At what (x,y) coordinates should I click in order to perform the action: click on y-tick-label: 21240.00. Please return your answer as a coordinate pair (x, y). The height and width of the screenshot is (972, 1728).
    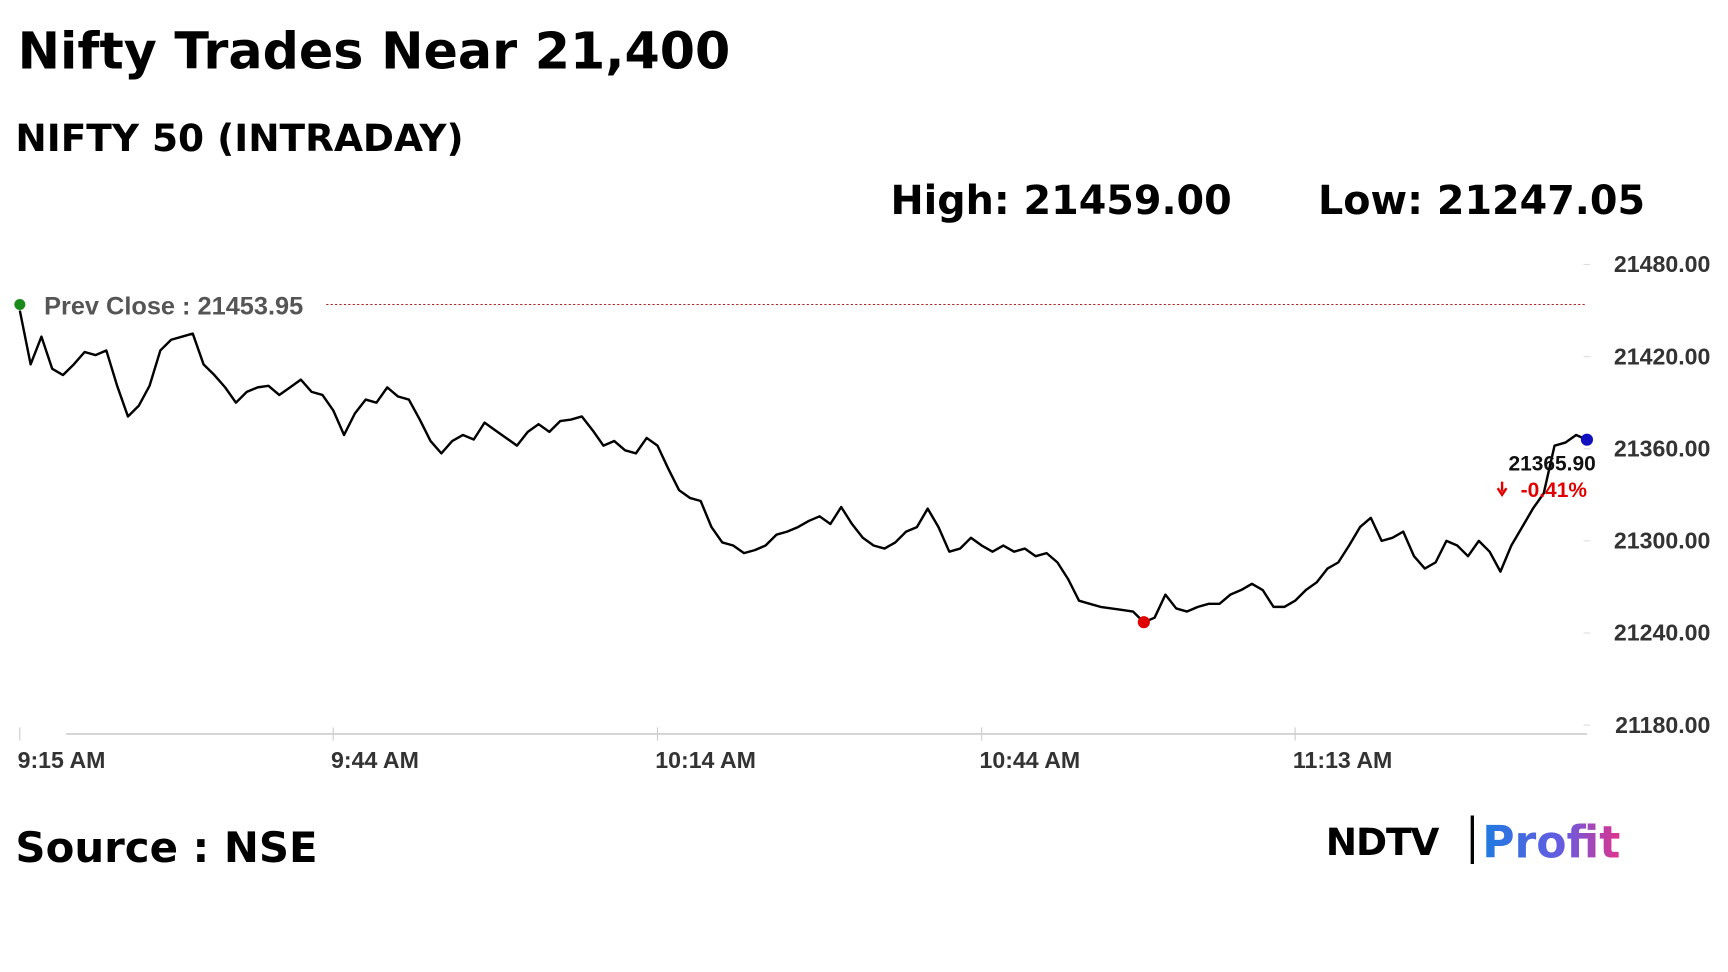
    Looking at the image, I should click on (1662, 633).